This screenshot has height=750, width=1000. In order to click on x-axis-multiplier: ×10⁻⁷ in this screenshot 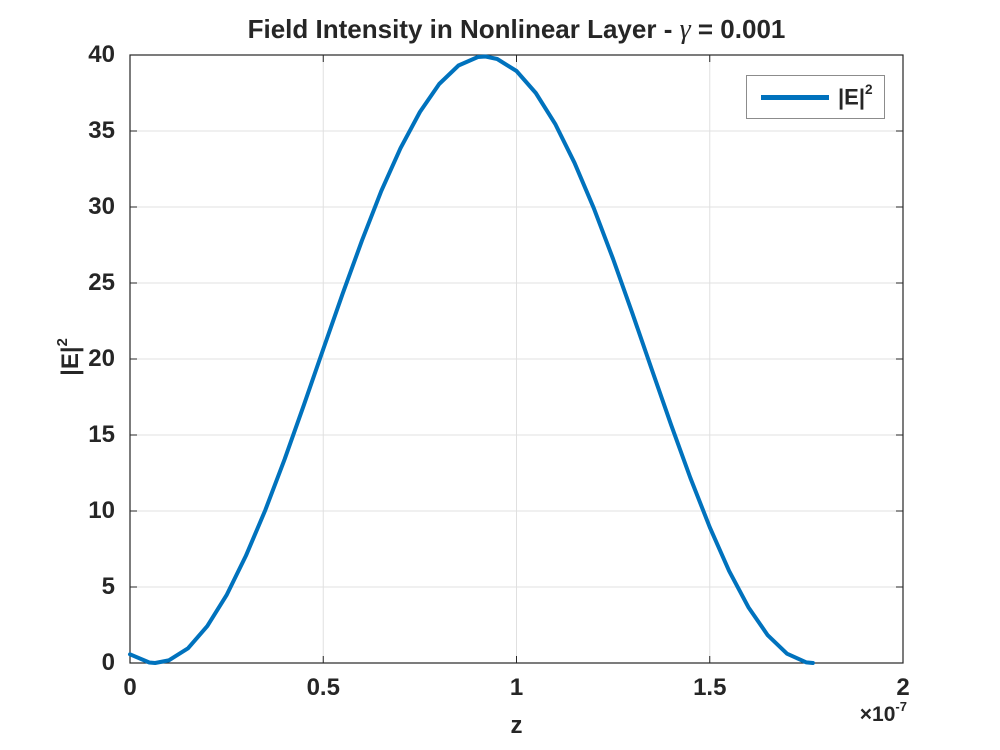, I will do `click(883, 712)`.